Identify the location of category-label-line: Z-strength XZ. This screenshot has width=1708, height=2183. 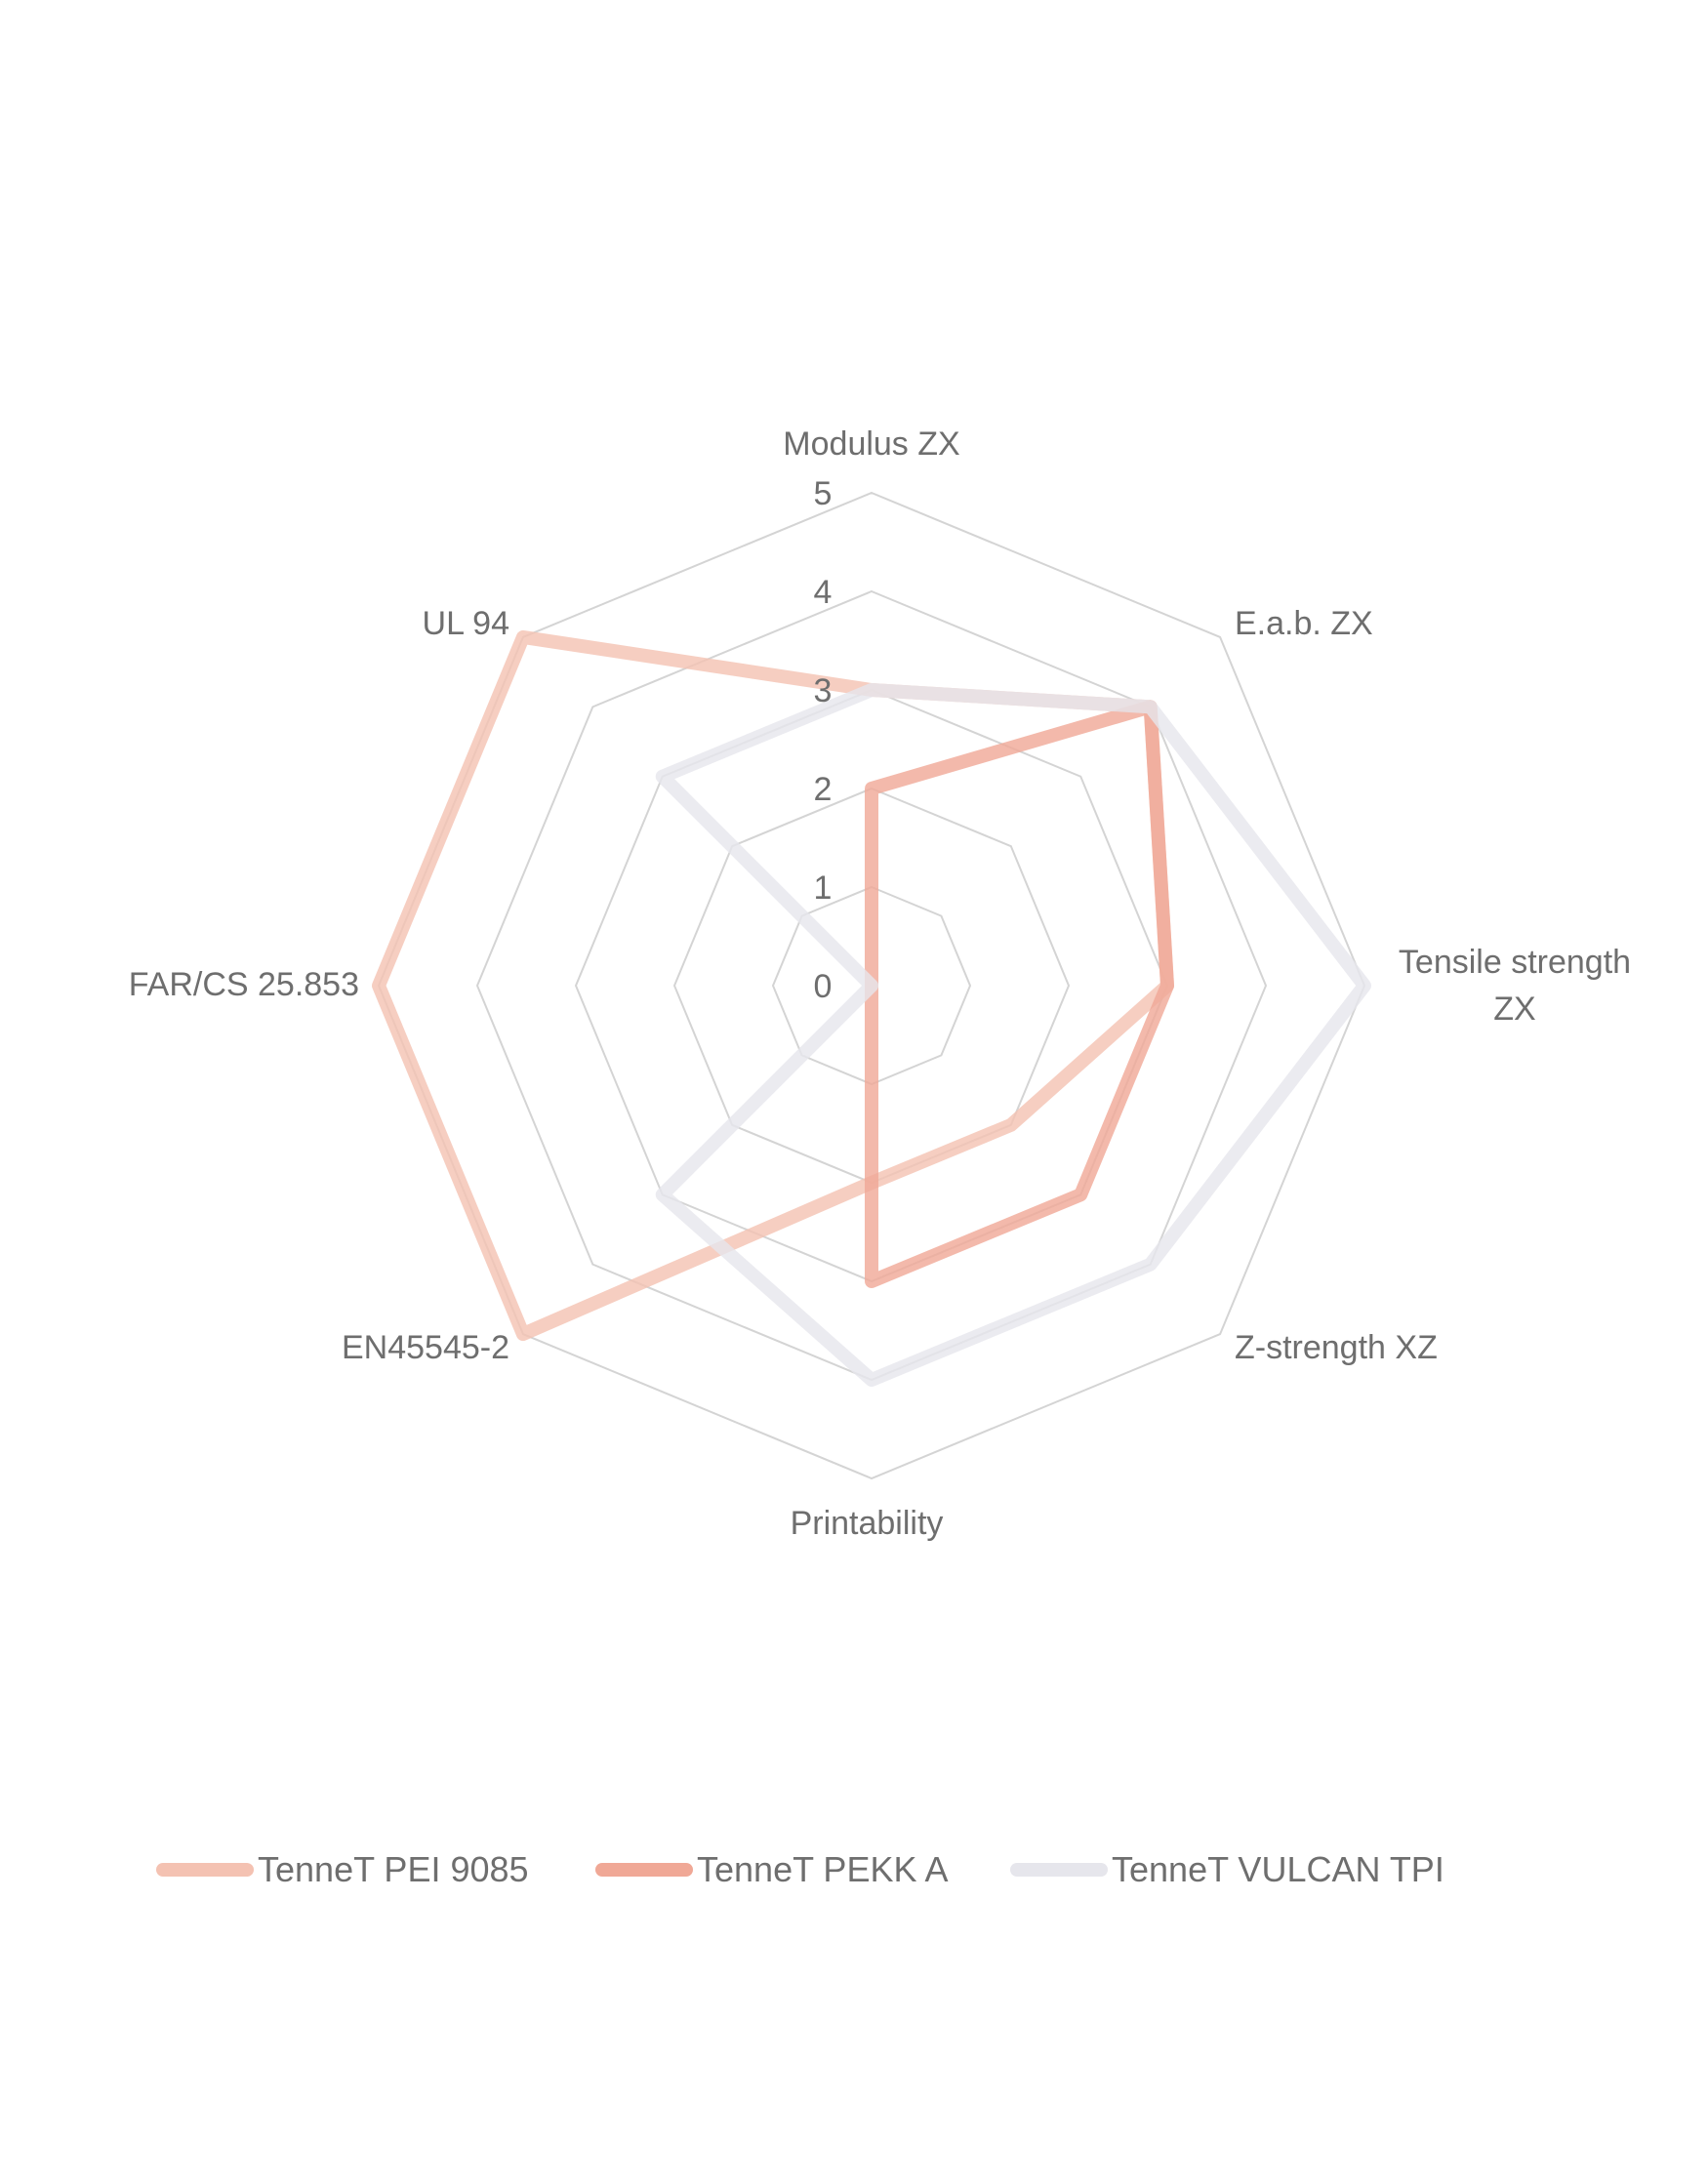
(1336, 1347).